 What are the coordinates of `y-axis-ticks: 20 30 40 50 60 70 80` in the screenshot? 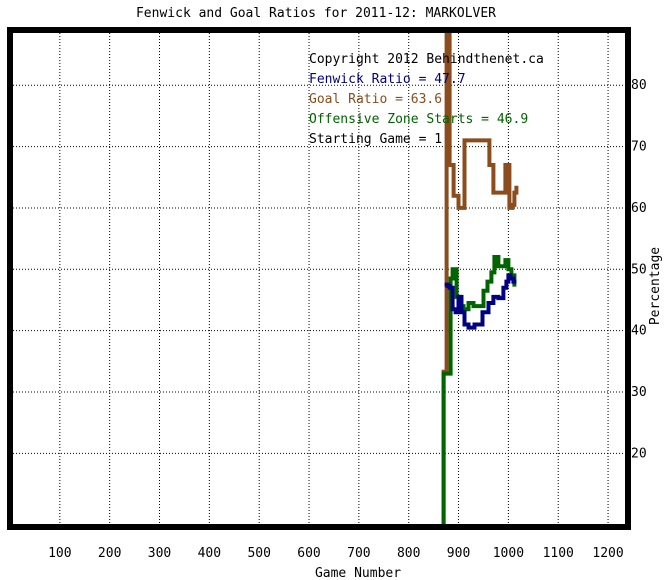 It's located at (639, 269).